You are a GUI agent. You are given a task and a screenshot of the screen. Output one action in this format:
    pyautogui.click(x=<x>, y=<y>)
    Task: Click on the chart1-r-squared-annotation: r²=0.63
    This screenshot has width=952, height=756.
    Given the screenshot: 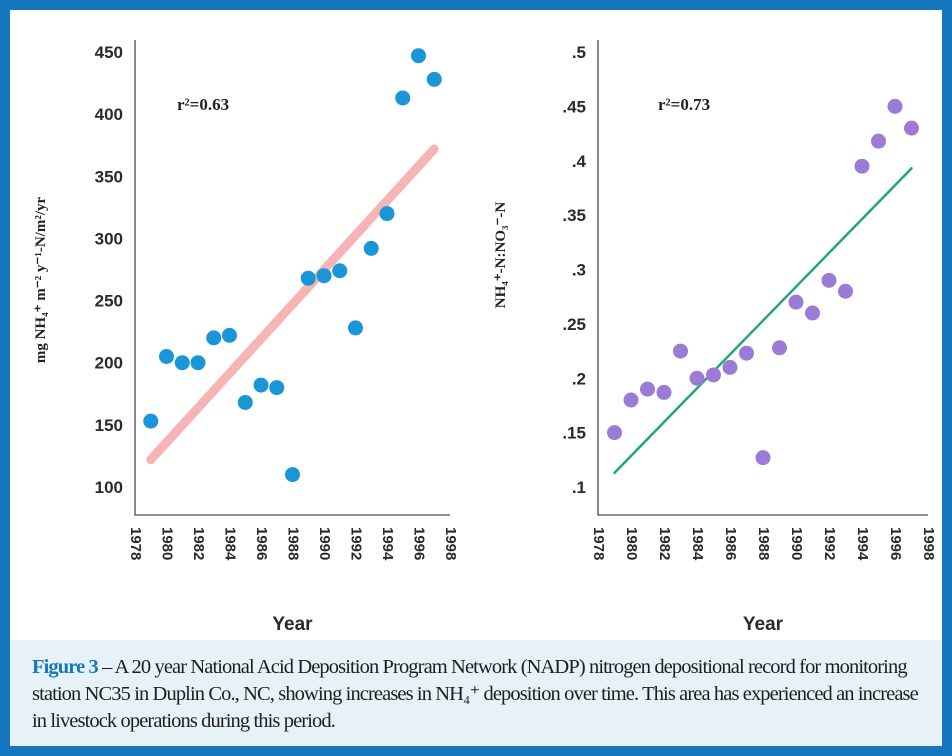 What is the action you would take?
    pyautogui.click(x=203, y=104)
    